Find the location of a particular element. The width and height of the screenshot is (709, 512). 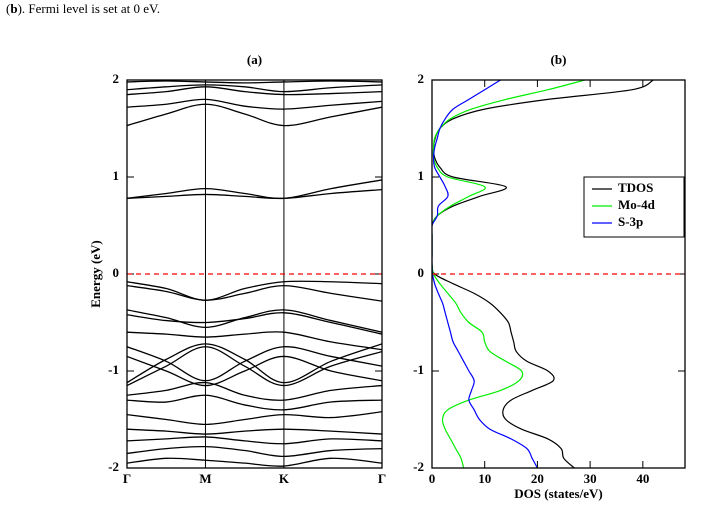

x-tick-label: 10 is located at coordinates (484, 478).